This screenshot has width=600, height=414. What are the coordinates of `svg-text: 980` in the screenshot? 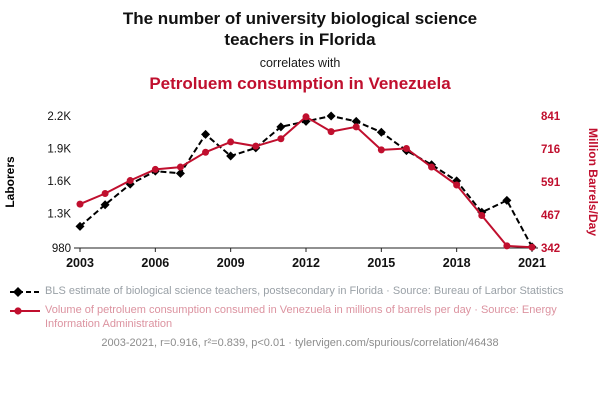 It's located at (61, 249).